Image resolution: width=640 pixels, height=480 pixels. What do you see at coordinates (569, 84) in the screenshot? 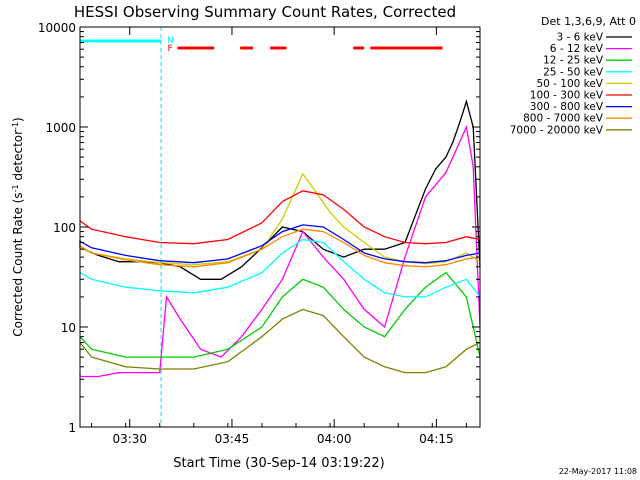
I see `legend-label-4: 50 - 100 keV` at bounding box center [569, 84].